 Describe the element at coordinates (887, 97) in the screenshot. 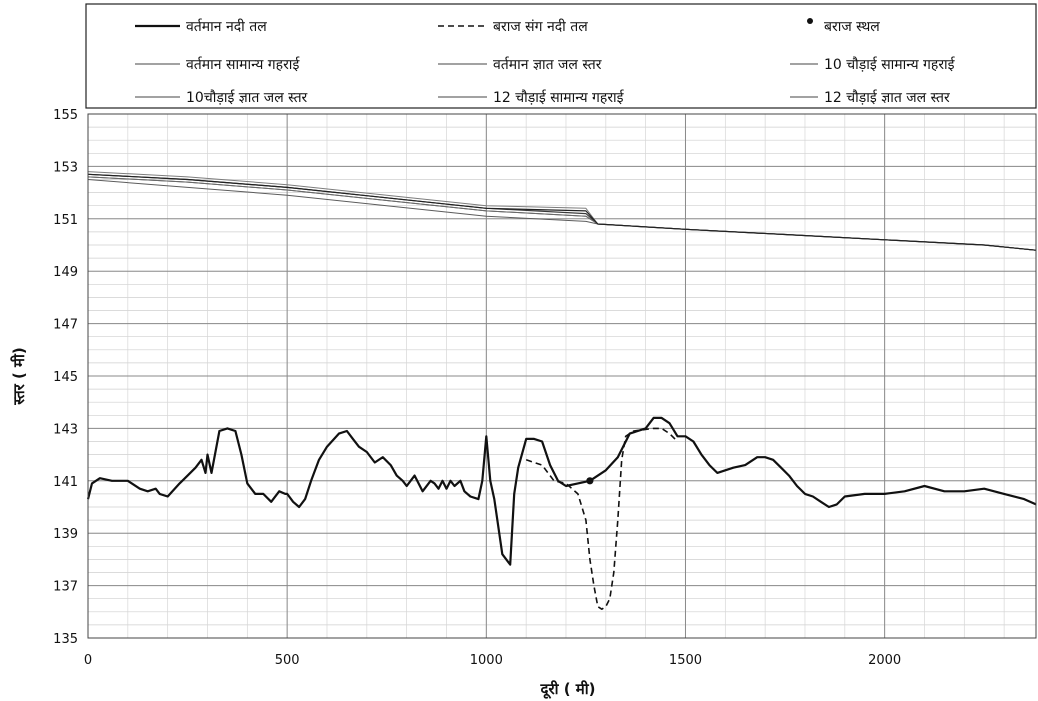

I see `legend-label: 12 चौड़ाई ज्ञात जल स्तर` at that location.